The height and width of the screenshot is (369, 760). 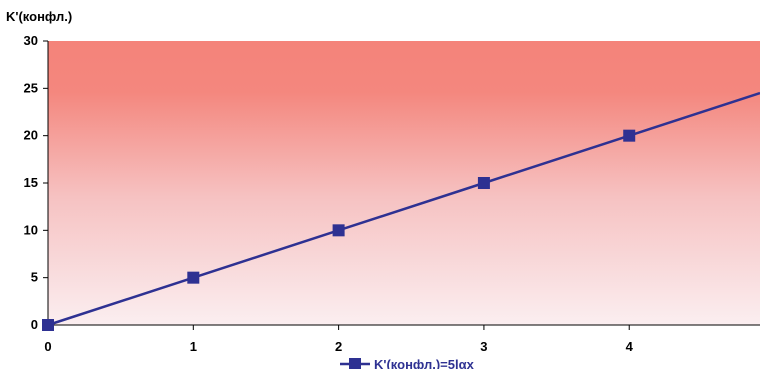 I want to click on y-tick-label: 20, so click(x=31, y=135).